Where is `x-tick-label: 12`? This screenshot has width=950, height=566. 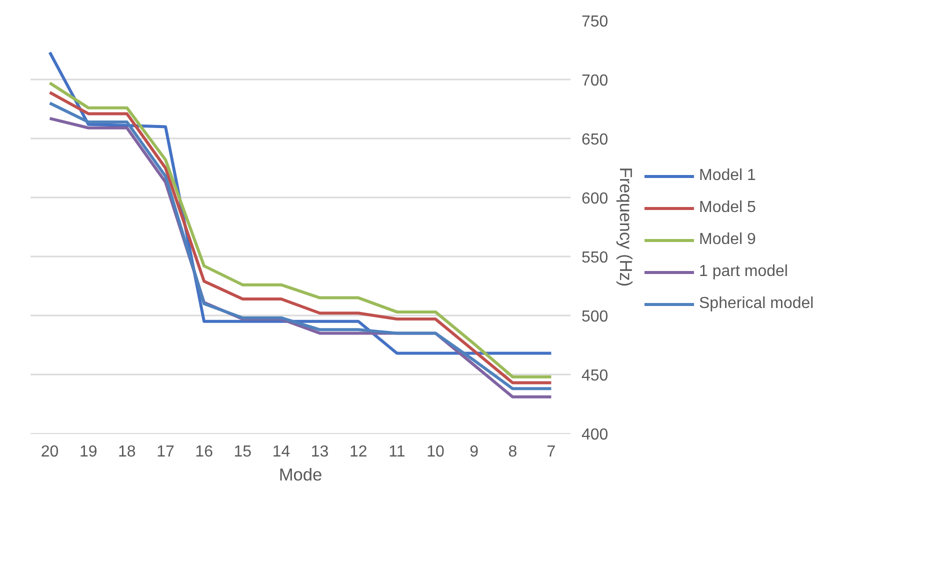
x-tick-label: 12 is located at coordinates (358, 452).